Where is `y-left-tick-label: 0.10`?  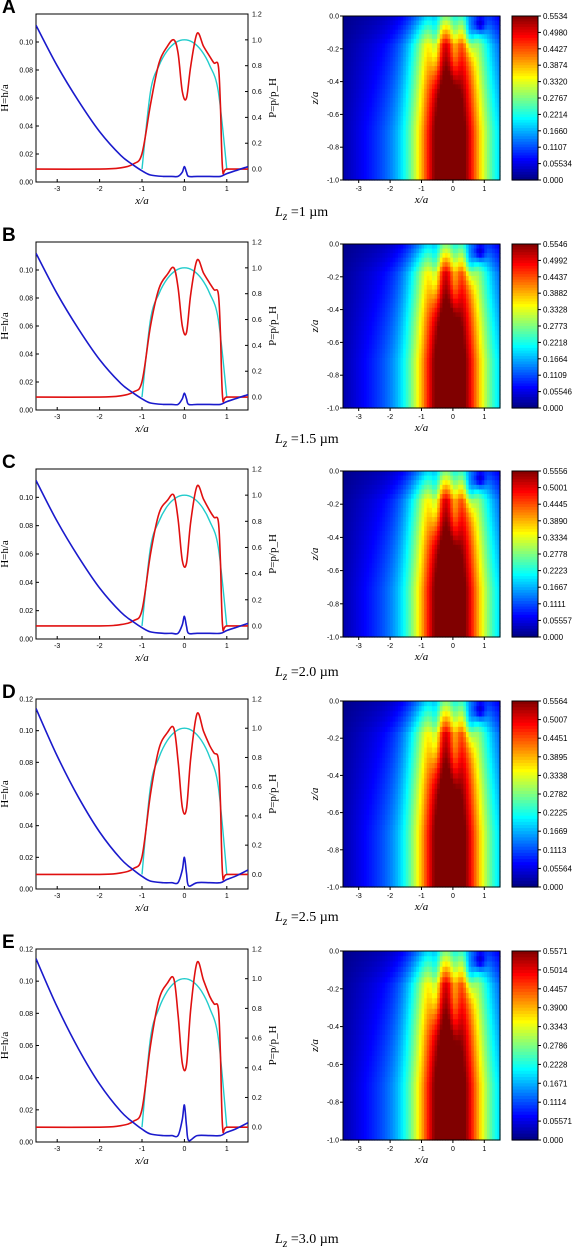 y-left-tick-label: 0.10 is located at coordinates (26, 43).